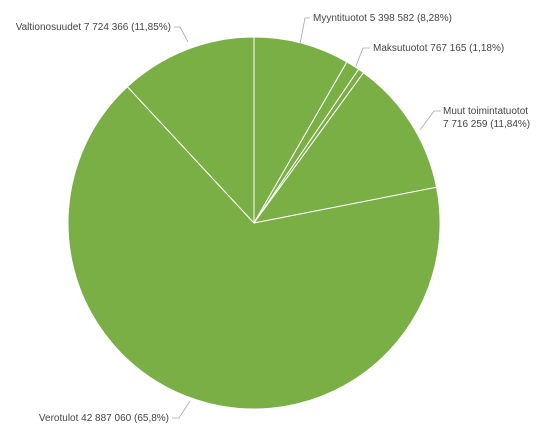 The height and width of the screenshot is (425, 538). Describe the element at coordinates (485, 111) in the screenshot. I see `label-muut-toimintatuotot-name: Muut toimintatuotot` at that location.